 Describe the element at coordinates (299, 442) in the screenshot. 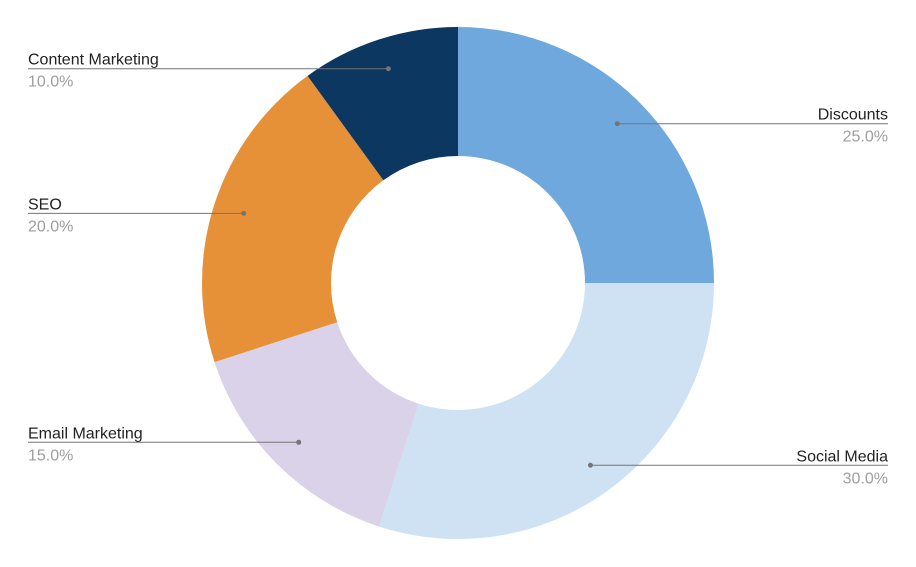

I see `leader-dot-email-marketing` at that location.